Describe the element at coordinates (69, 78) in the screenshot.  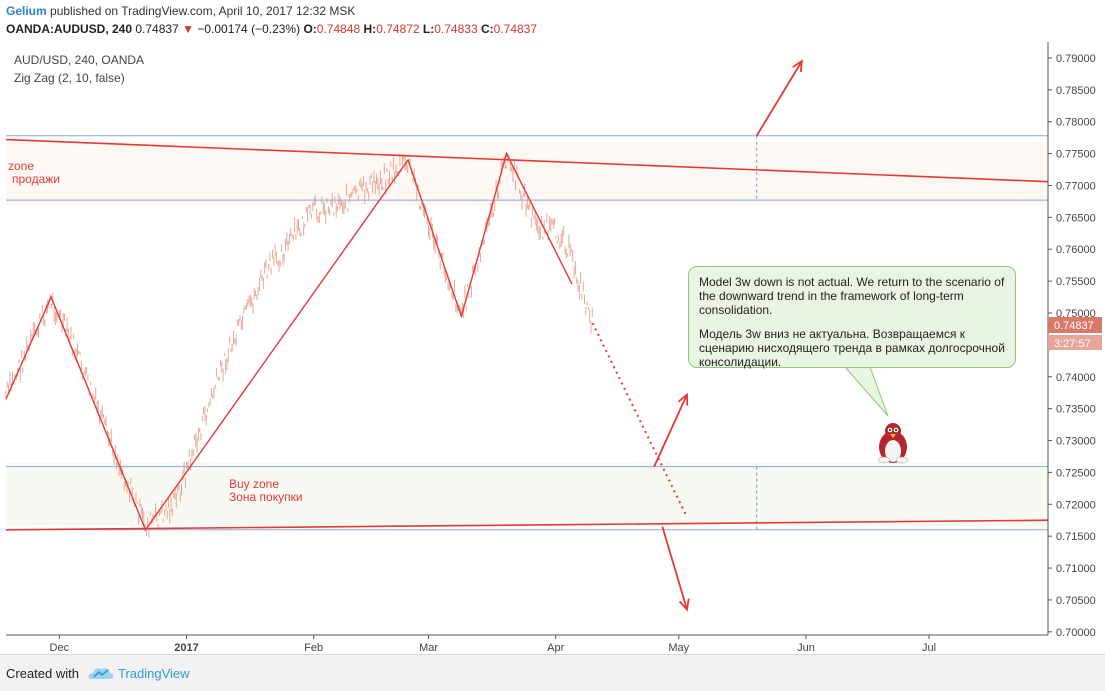
I see `legend-indicator: Zig Zag (2, 10, false)` at that location.